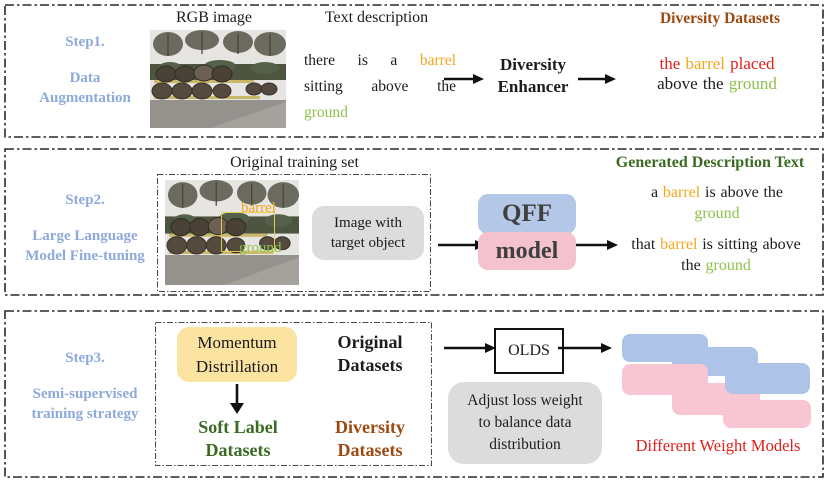  What do you see at coordinates (529, 351) in the screenshot?
I see `olds-box: OLDS` at bounding box center [529, 351].